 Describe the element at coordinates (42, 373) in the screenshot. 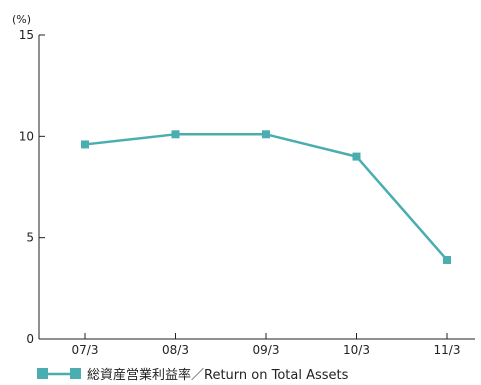

I see `legend-marker-left` at that location.